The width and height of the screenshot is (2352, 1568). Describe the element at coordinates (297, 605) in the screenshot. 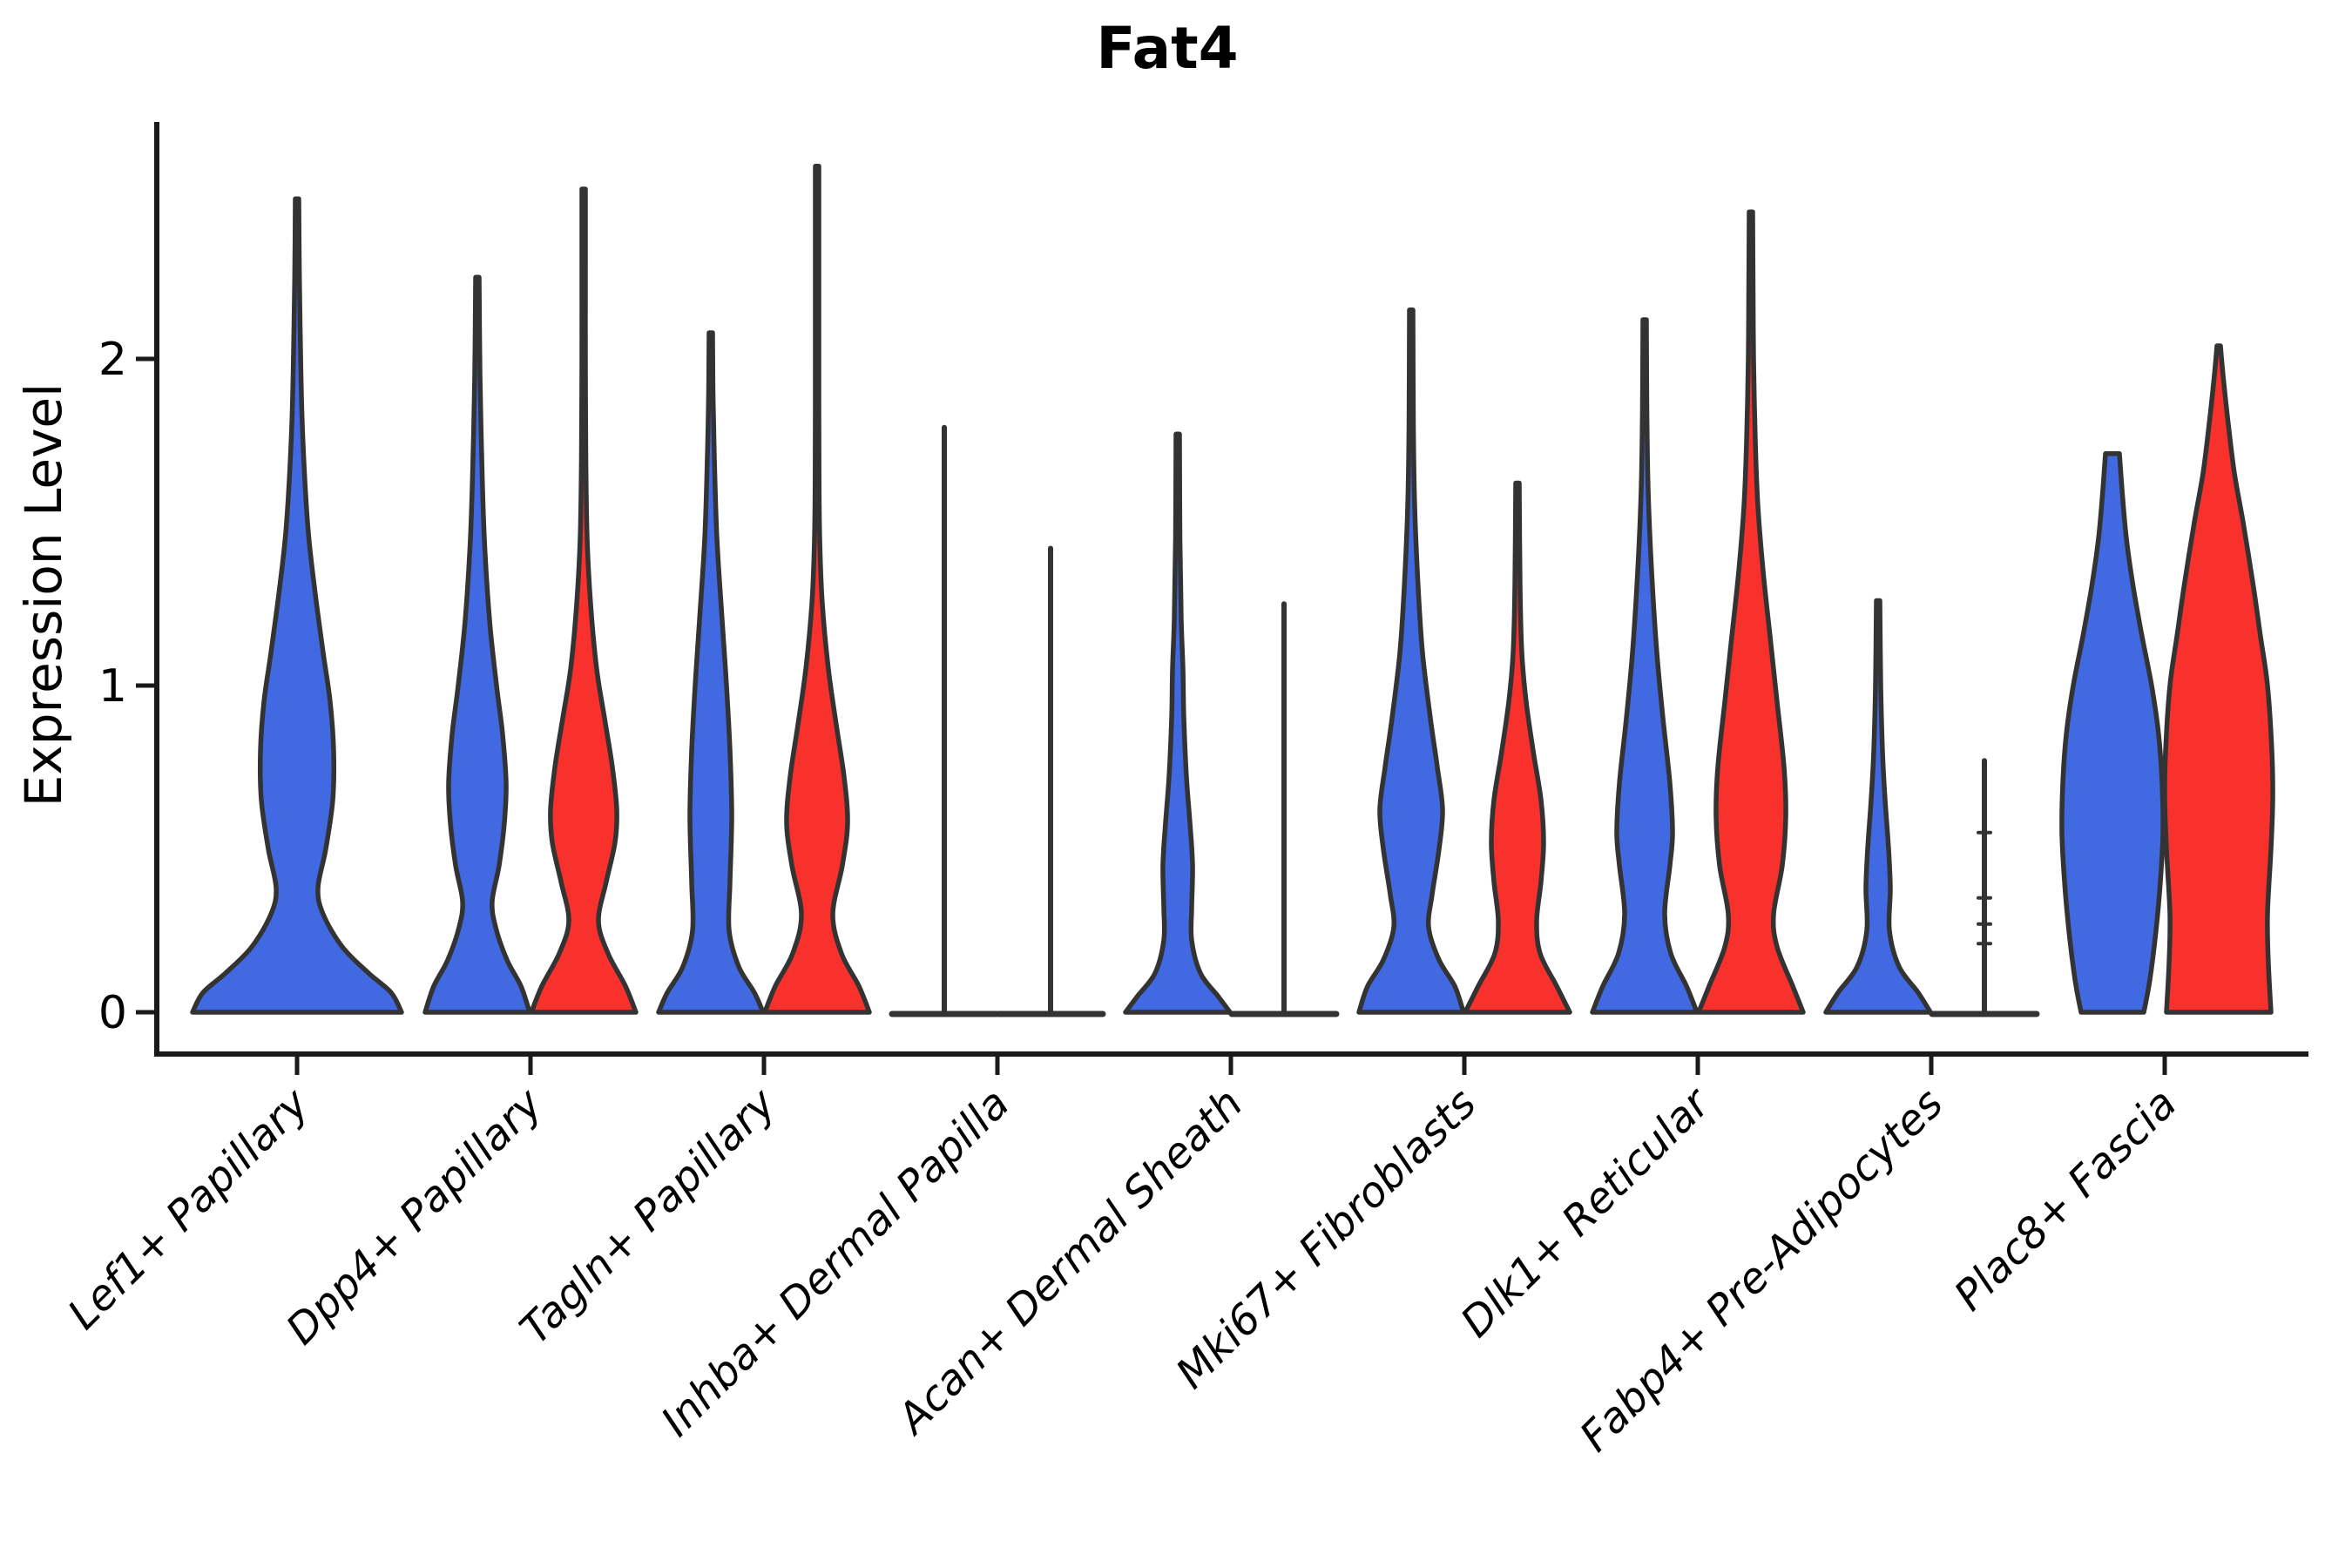

I see `violin-lef1-papillary-blue` at that location.